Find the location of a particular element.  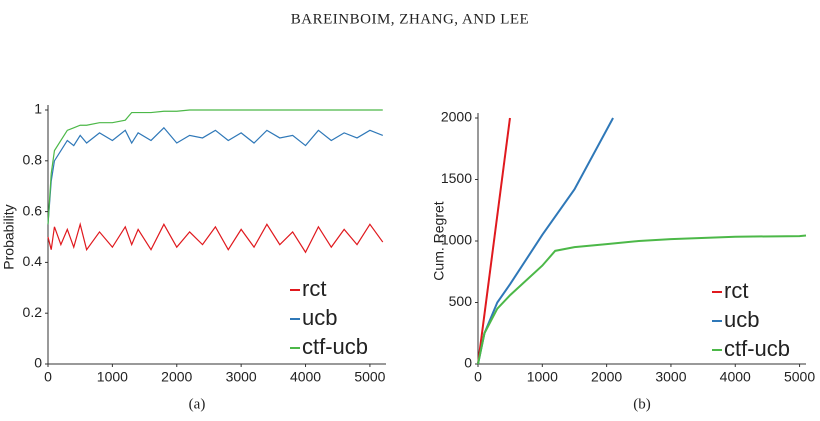

y-tick-label: 1 is located at coordinates (38, 109).